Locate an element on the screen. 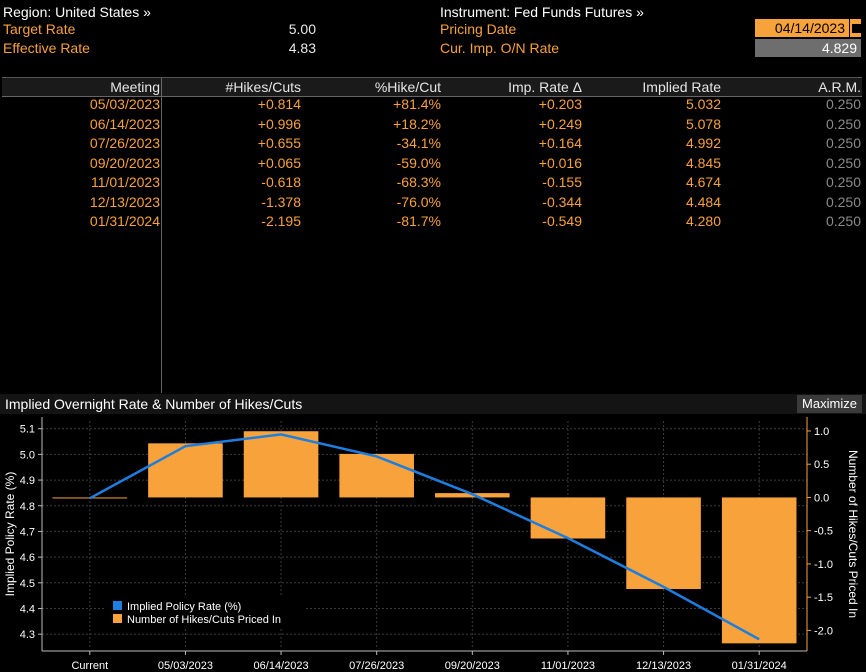 This screenshot has height=672, width=866. cell-implied: 4.845 is located at coordinates (703, 162).